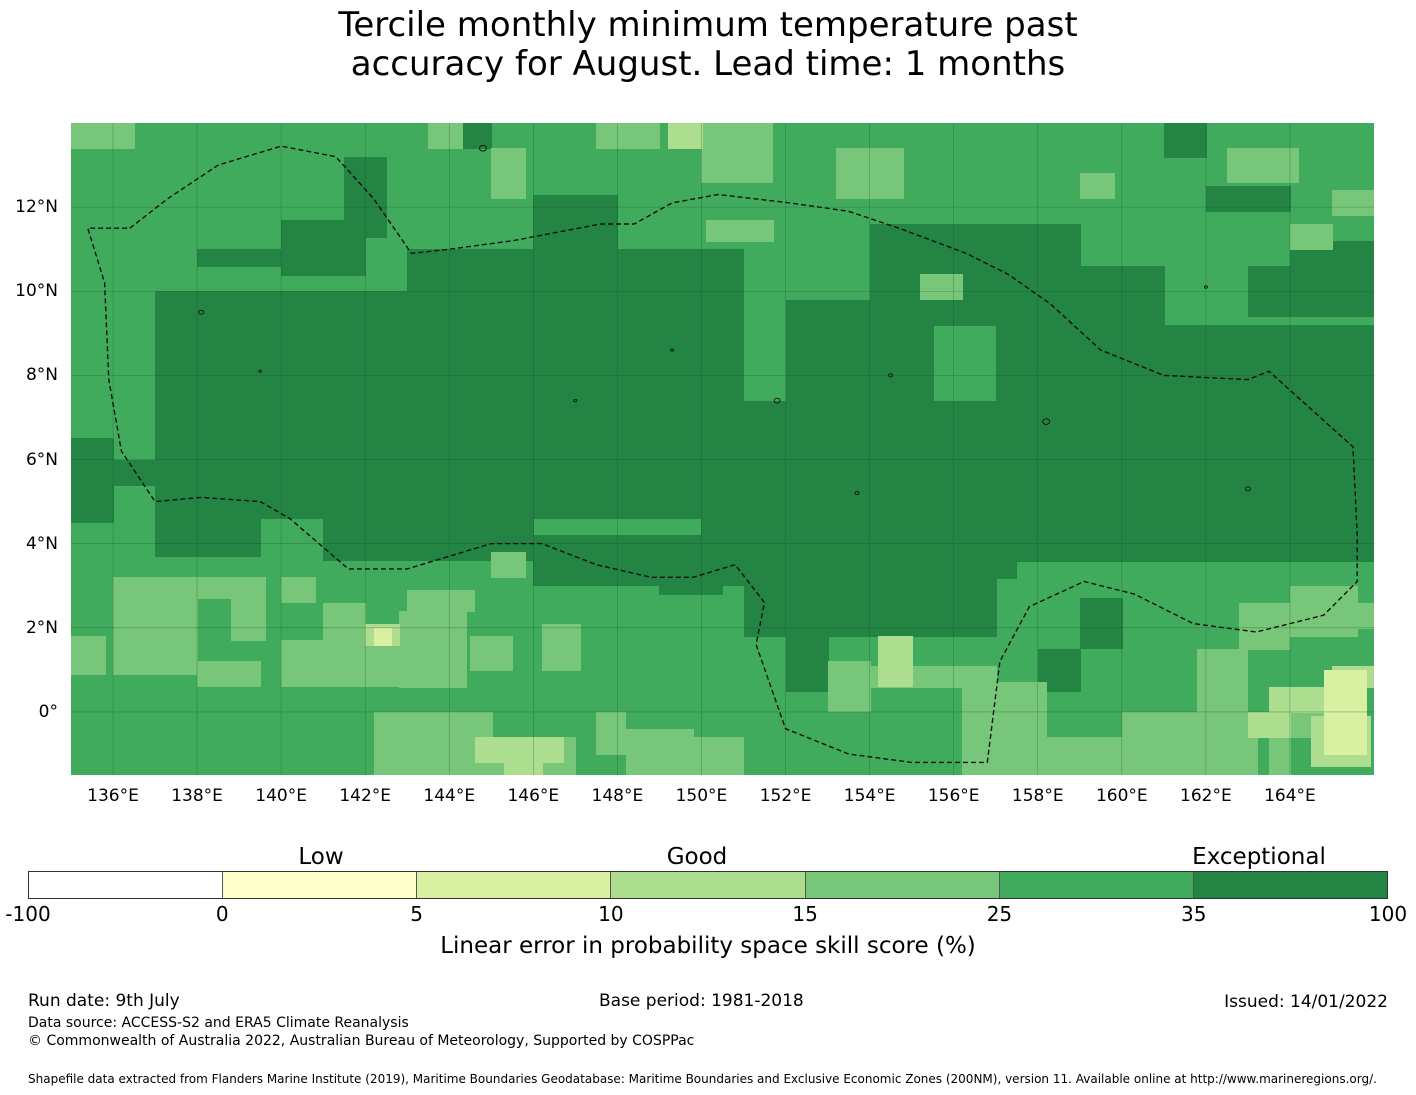  Describe the element at coordinates (1306, 1002) in the screenshot. I see `issued-date: Issued: 14/01/2022` at that location.